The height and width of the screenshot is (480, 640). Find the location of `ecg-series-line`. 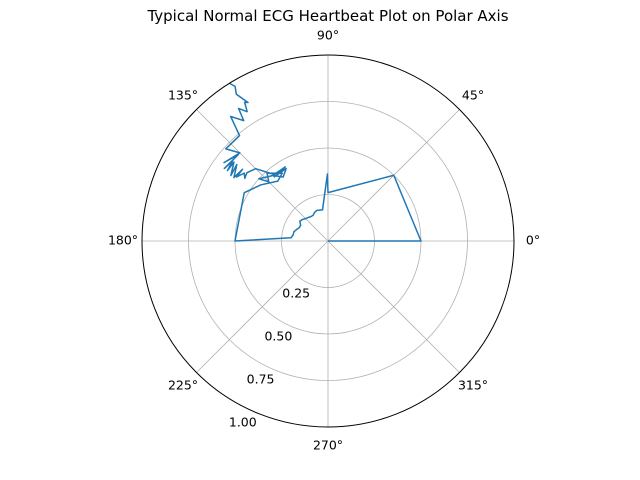

ecg-series-line is located at coordinates (322, 162).